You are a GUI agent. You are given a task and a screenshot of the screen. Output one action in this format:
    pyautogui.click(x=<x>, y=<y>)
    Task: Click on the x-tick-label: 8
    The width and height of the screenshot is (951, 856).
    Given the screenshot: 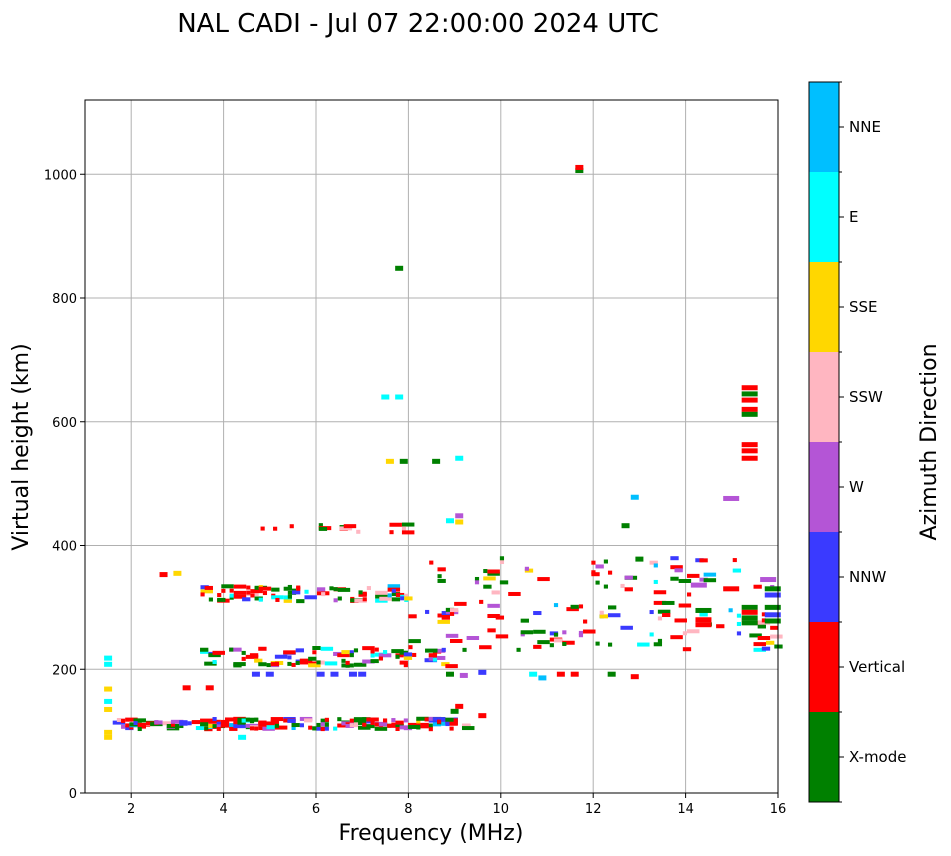 What is the action you would take?
    pyautogui.click(x=408, y=809)
    